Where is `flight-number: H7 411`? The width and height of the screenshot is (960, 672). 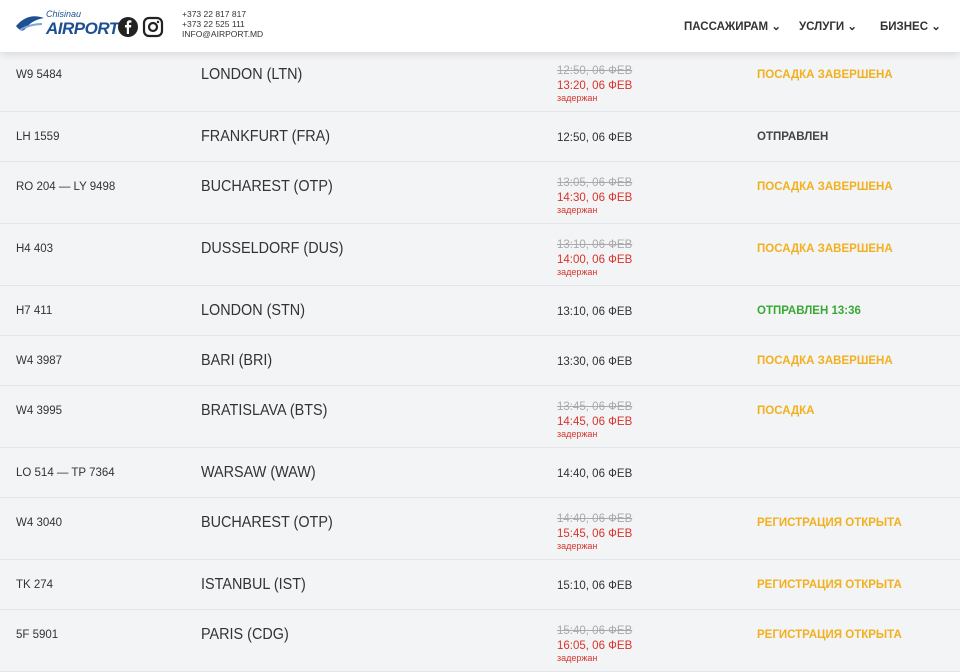
flight-number: H7 411 is located at coordinates (34, 311).